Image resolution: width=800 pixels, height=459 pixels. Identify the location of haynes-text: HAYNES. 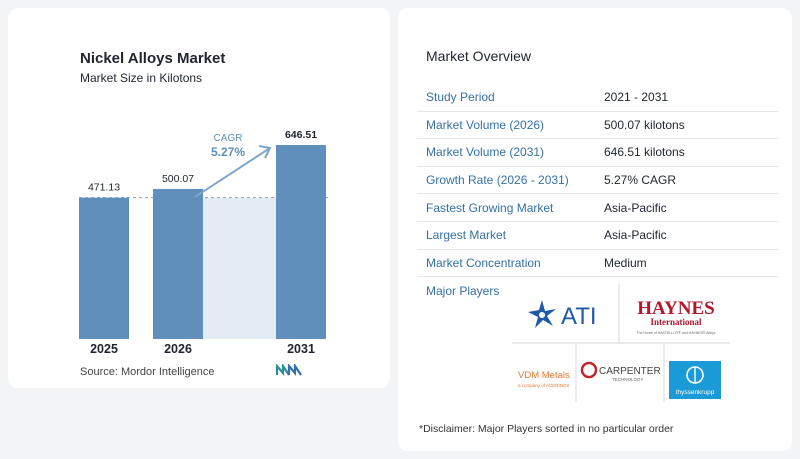
(675, 308).